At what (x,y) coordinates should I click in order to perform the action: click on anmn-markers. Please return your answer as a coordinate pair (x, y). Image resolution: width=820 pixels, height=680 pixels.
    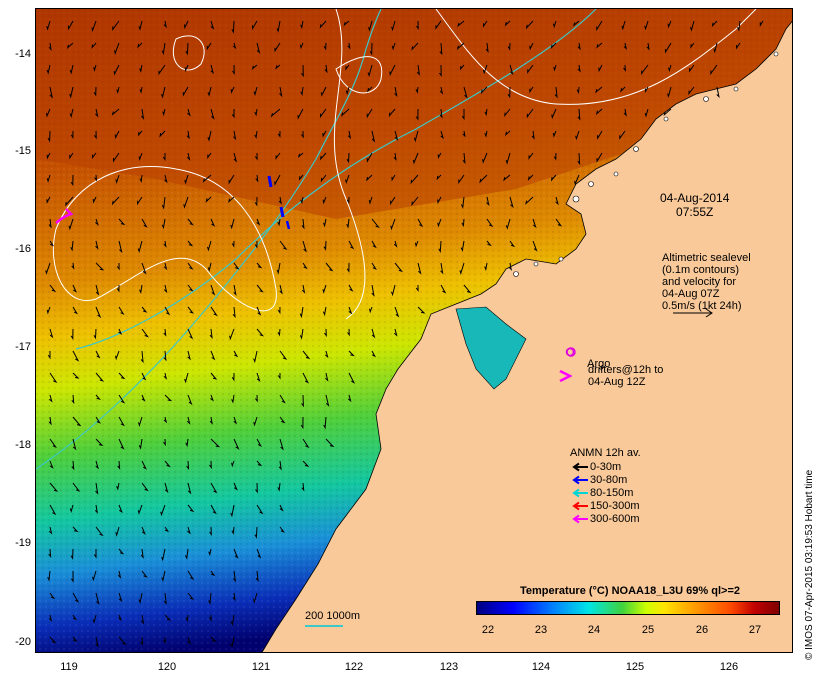
    Looking at the image, I should click on (279, 202).